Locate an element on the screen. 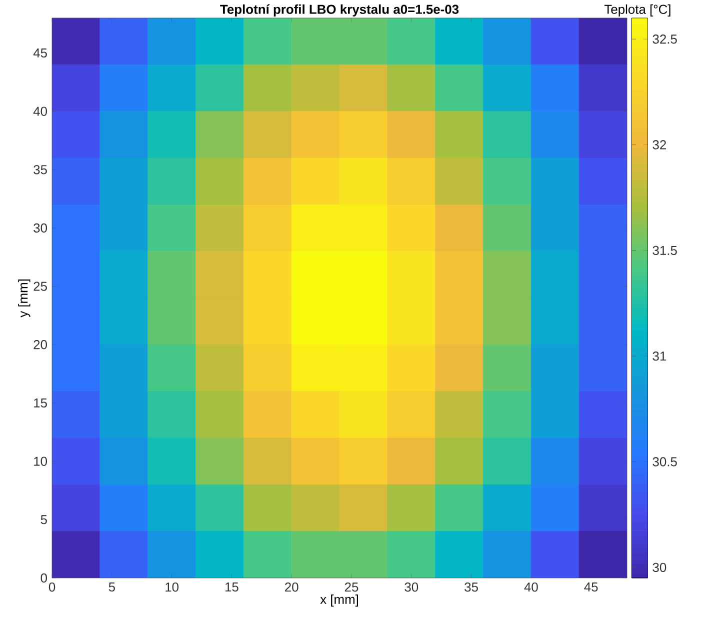 This screenshot has height=624, width=712. y-tick-label: 5 is located at coordinates (43, 519).